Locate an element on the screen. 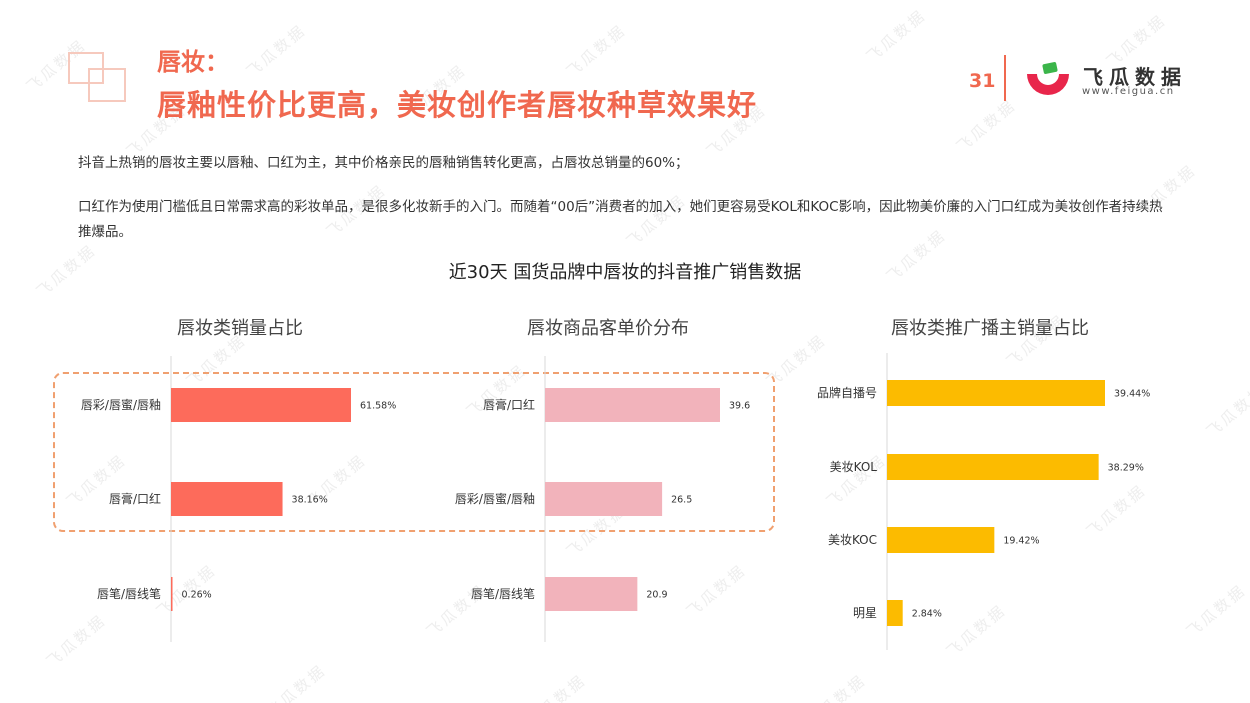 The width and height of the screenshot is (1250, 703). feigua-logo-icon is located at coordinates (1048, 78).